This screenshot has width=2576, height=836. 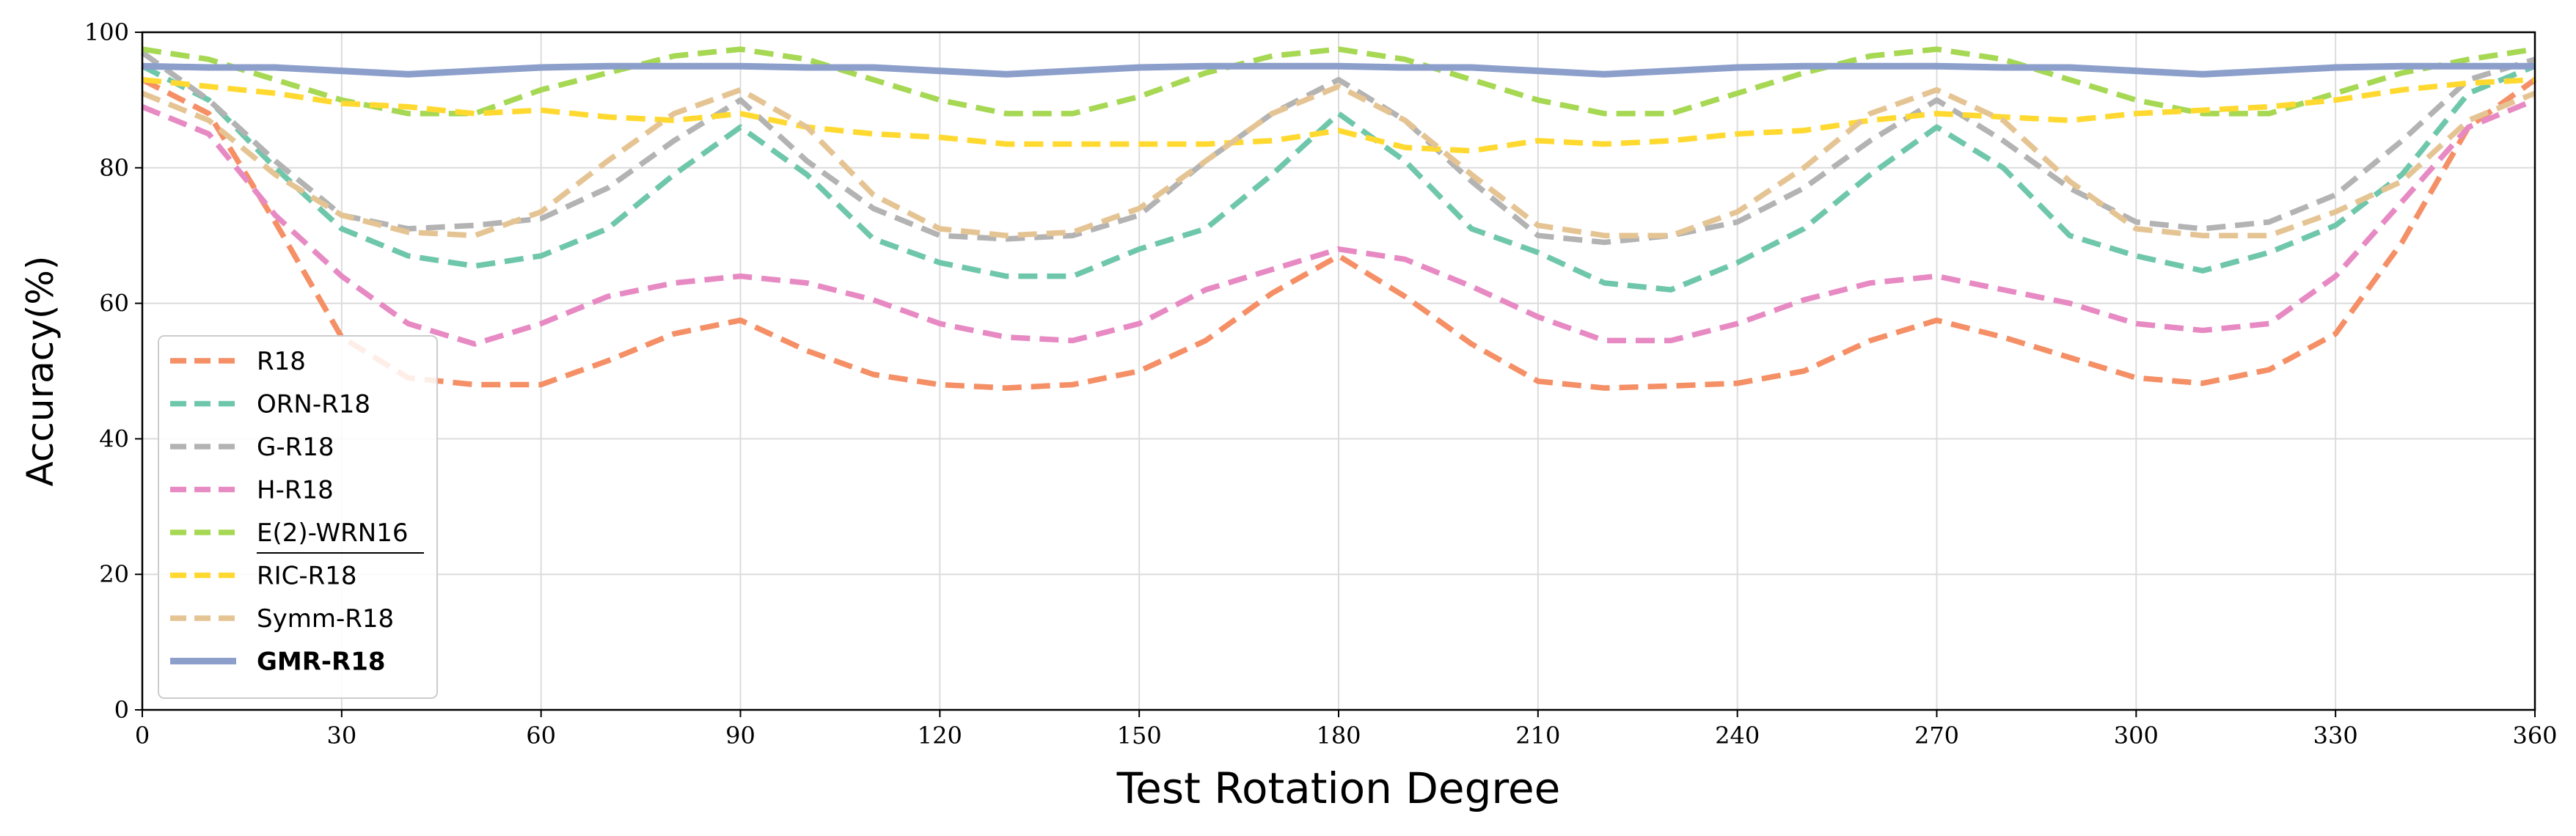 I want to click on legend-box, so click(x=298, y=517).